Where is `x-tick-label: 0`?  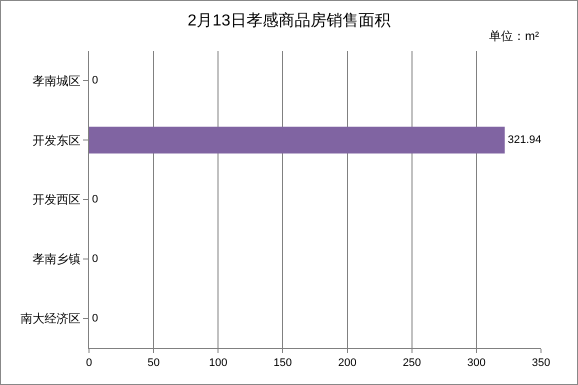 x-tick-label: 0 is located at coordinates (89, 363).